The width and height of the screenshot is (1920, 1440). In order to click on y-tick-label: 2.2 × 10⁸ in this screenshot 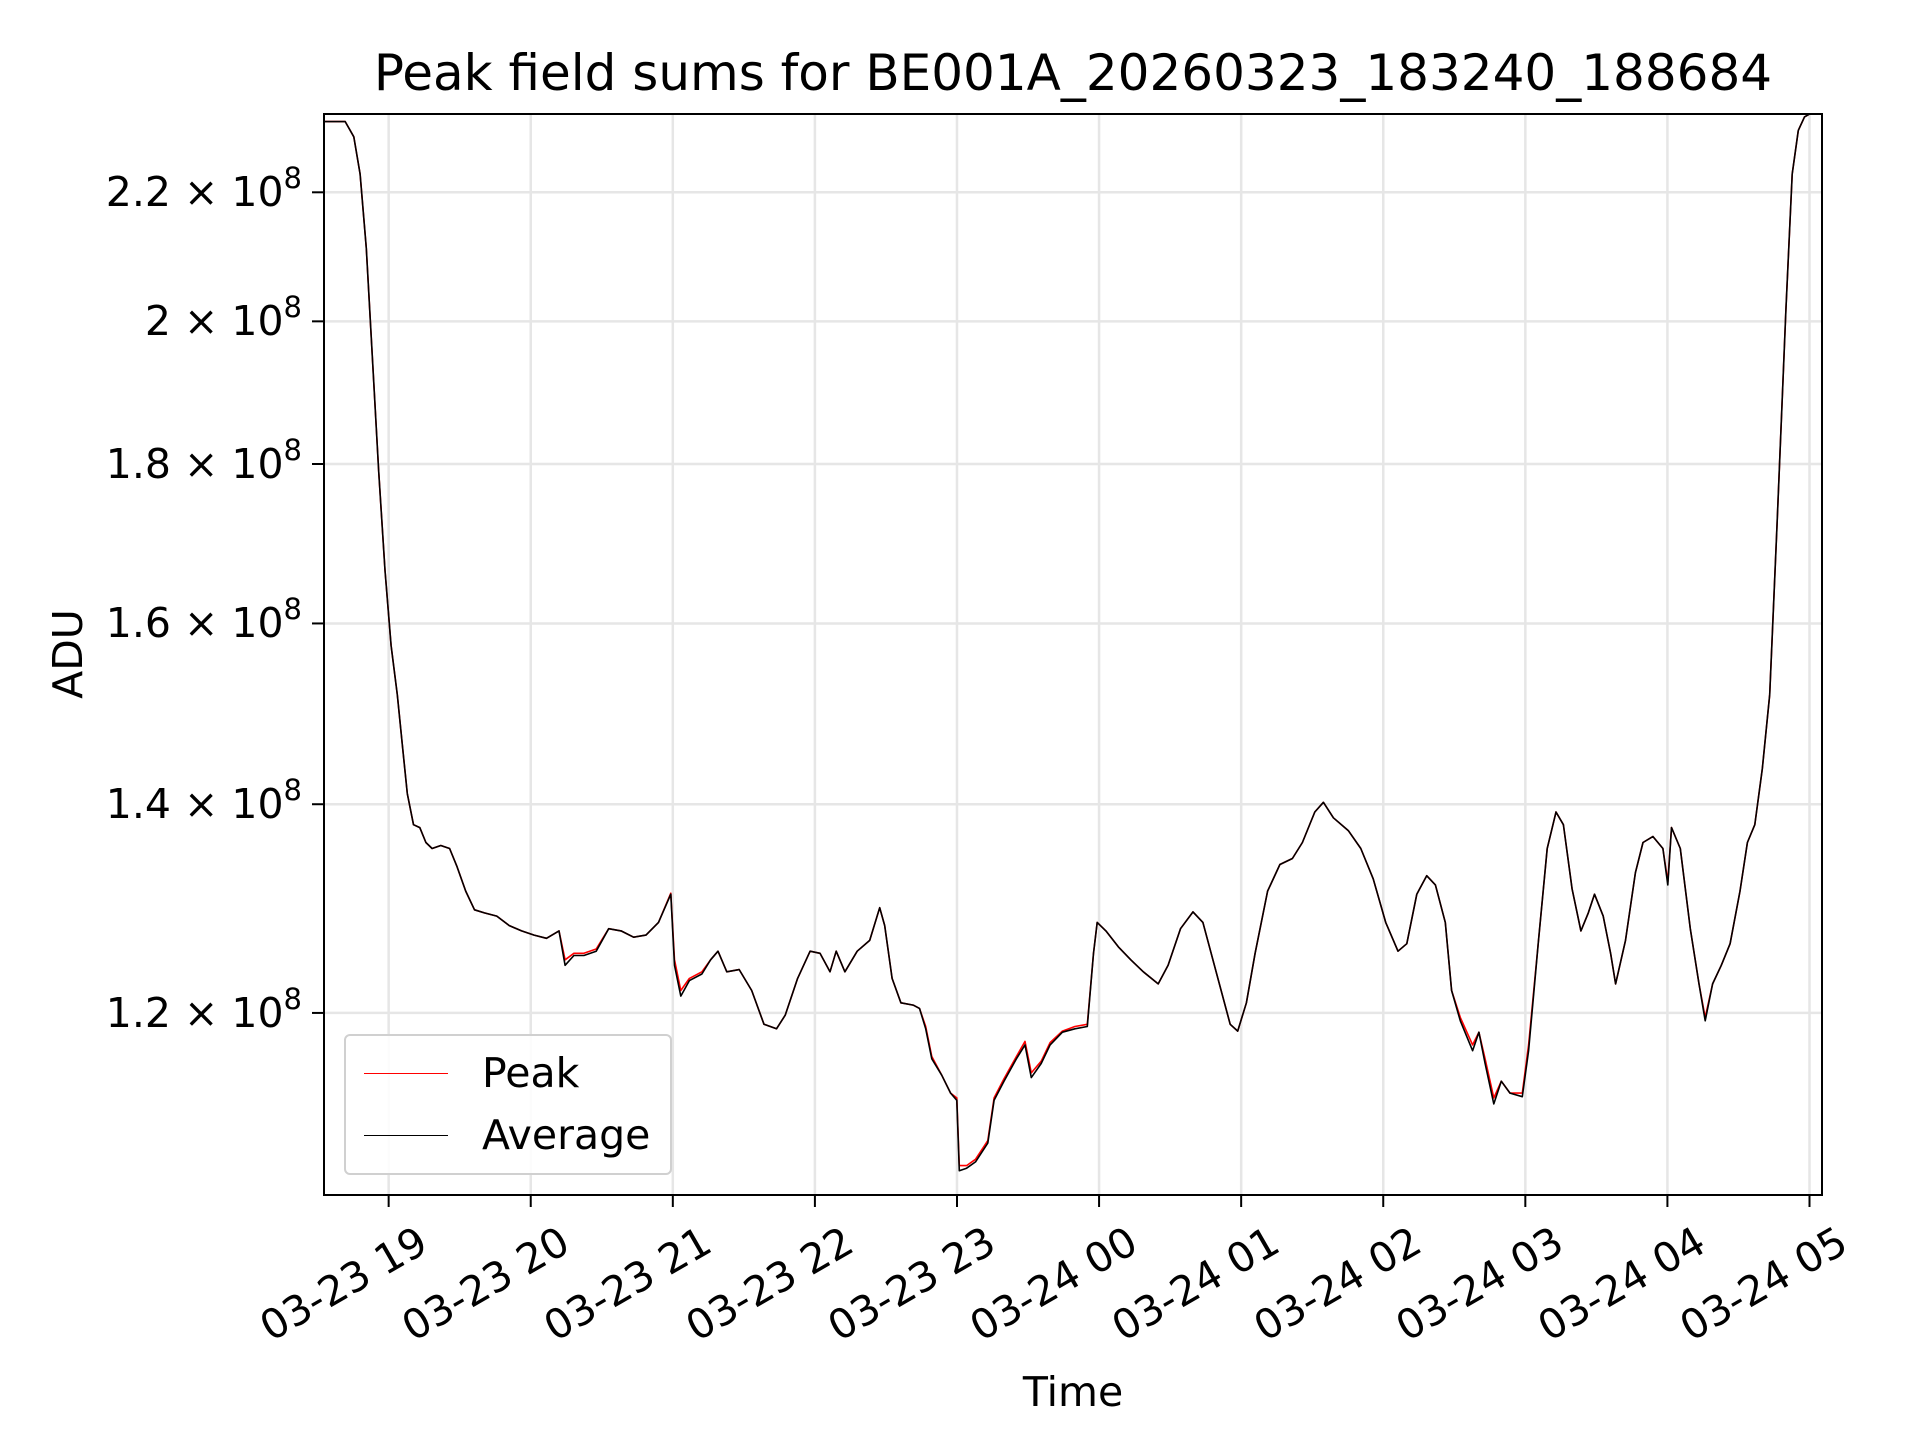, I will do `click(203, 190)`.